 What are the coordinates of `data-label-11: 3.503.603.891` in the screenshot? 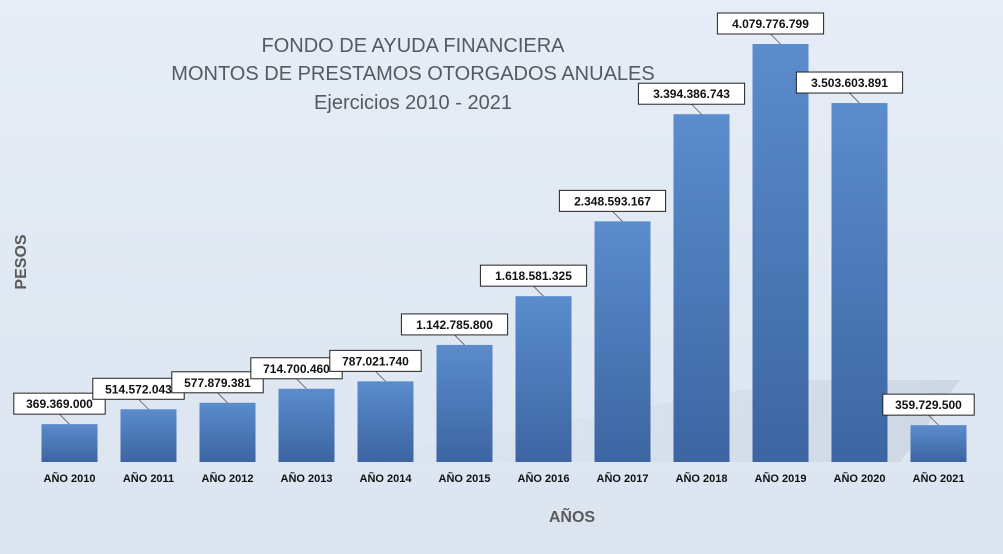 It's located at (849, 83).